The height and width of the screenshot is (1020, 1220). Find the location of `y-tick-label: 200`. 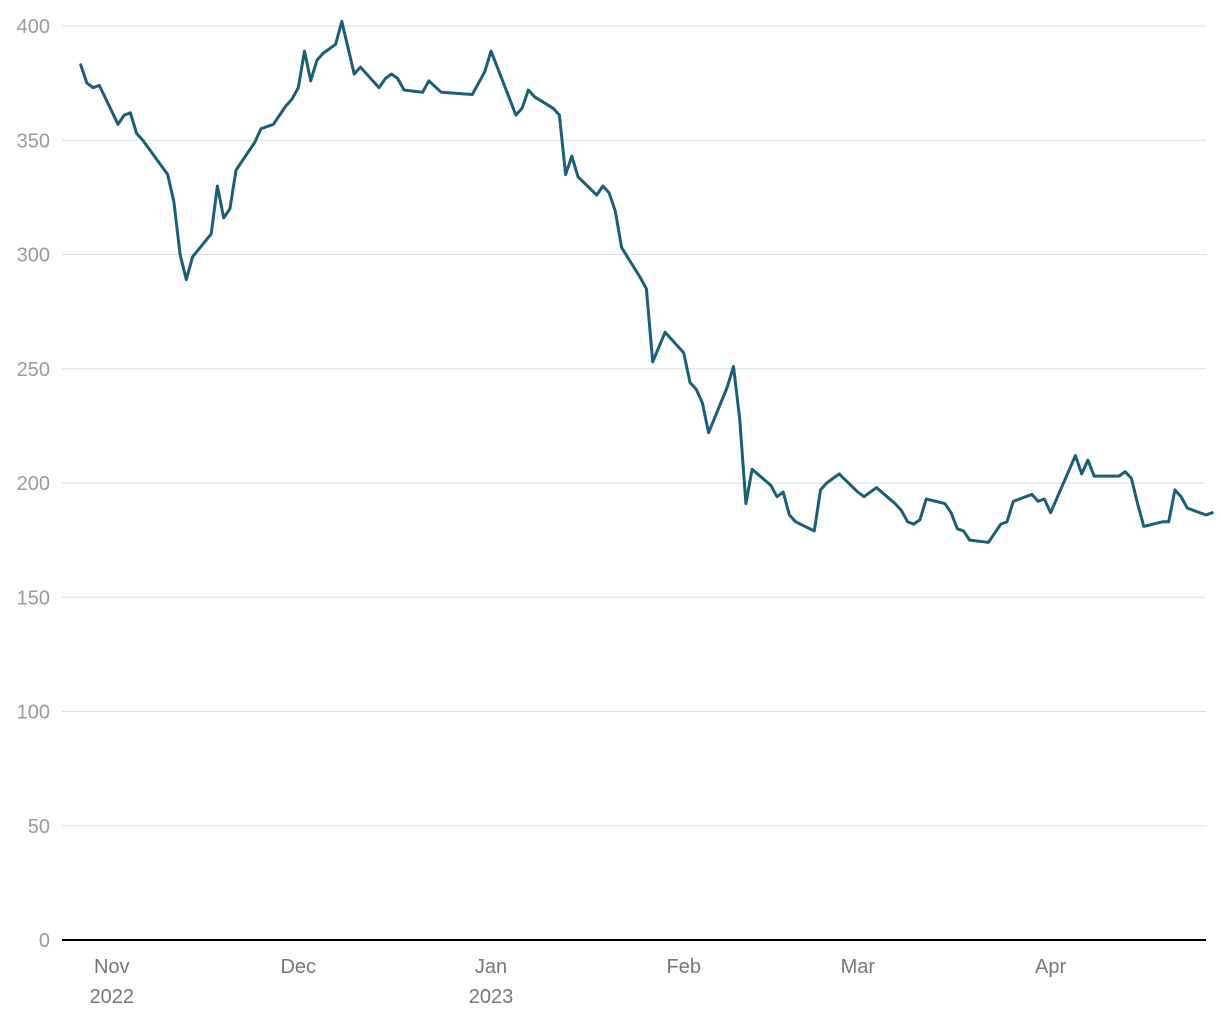

y-tick-label: 200 is located at coordinates (33, 484).